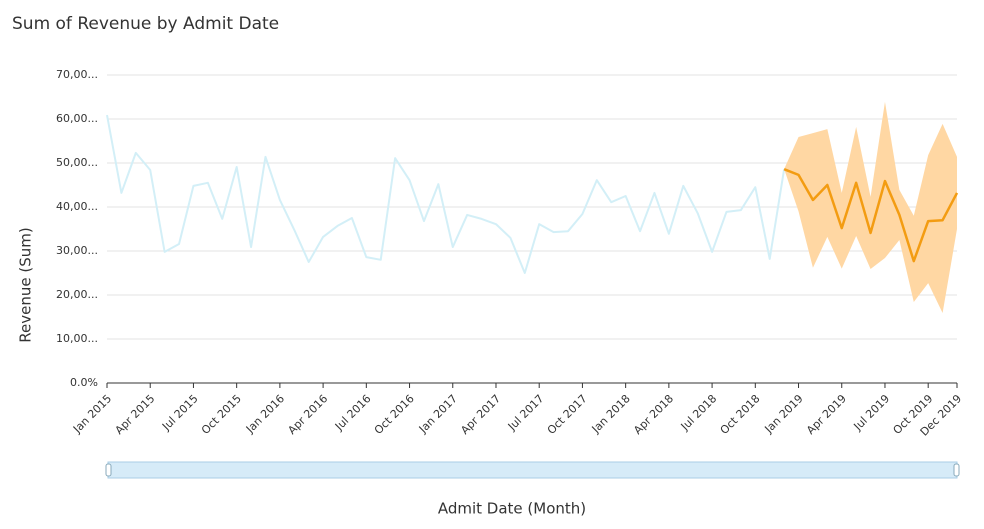  What do you see at coordinates (307, 414) in the screenshot?
I see `x-tick-label: Apr 2016` at bounding box center [307, 414].